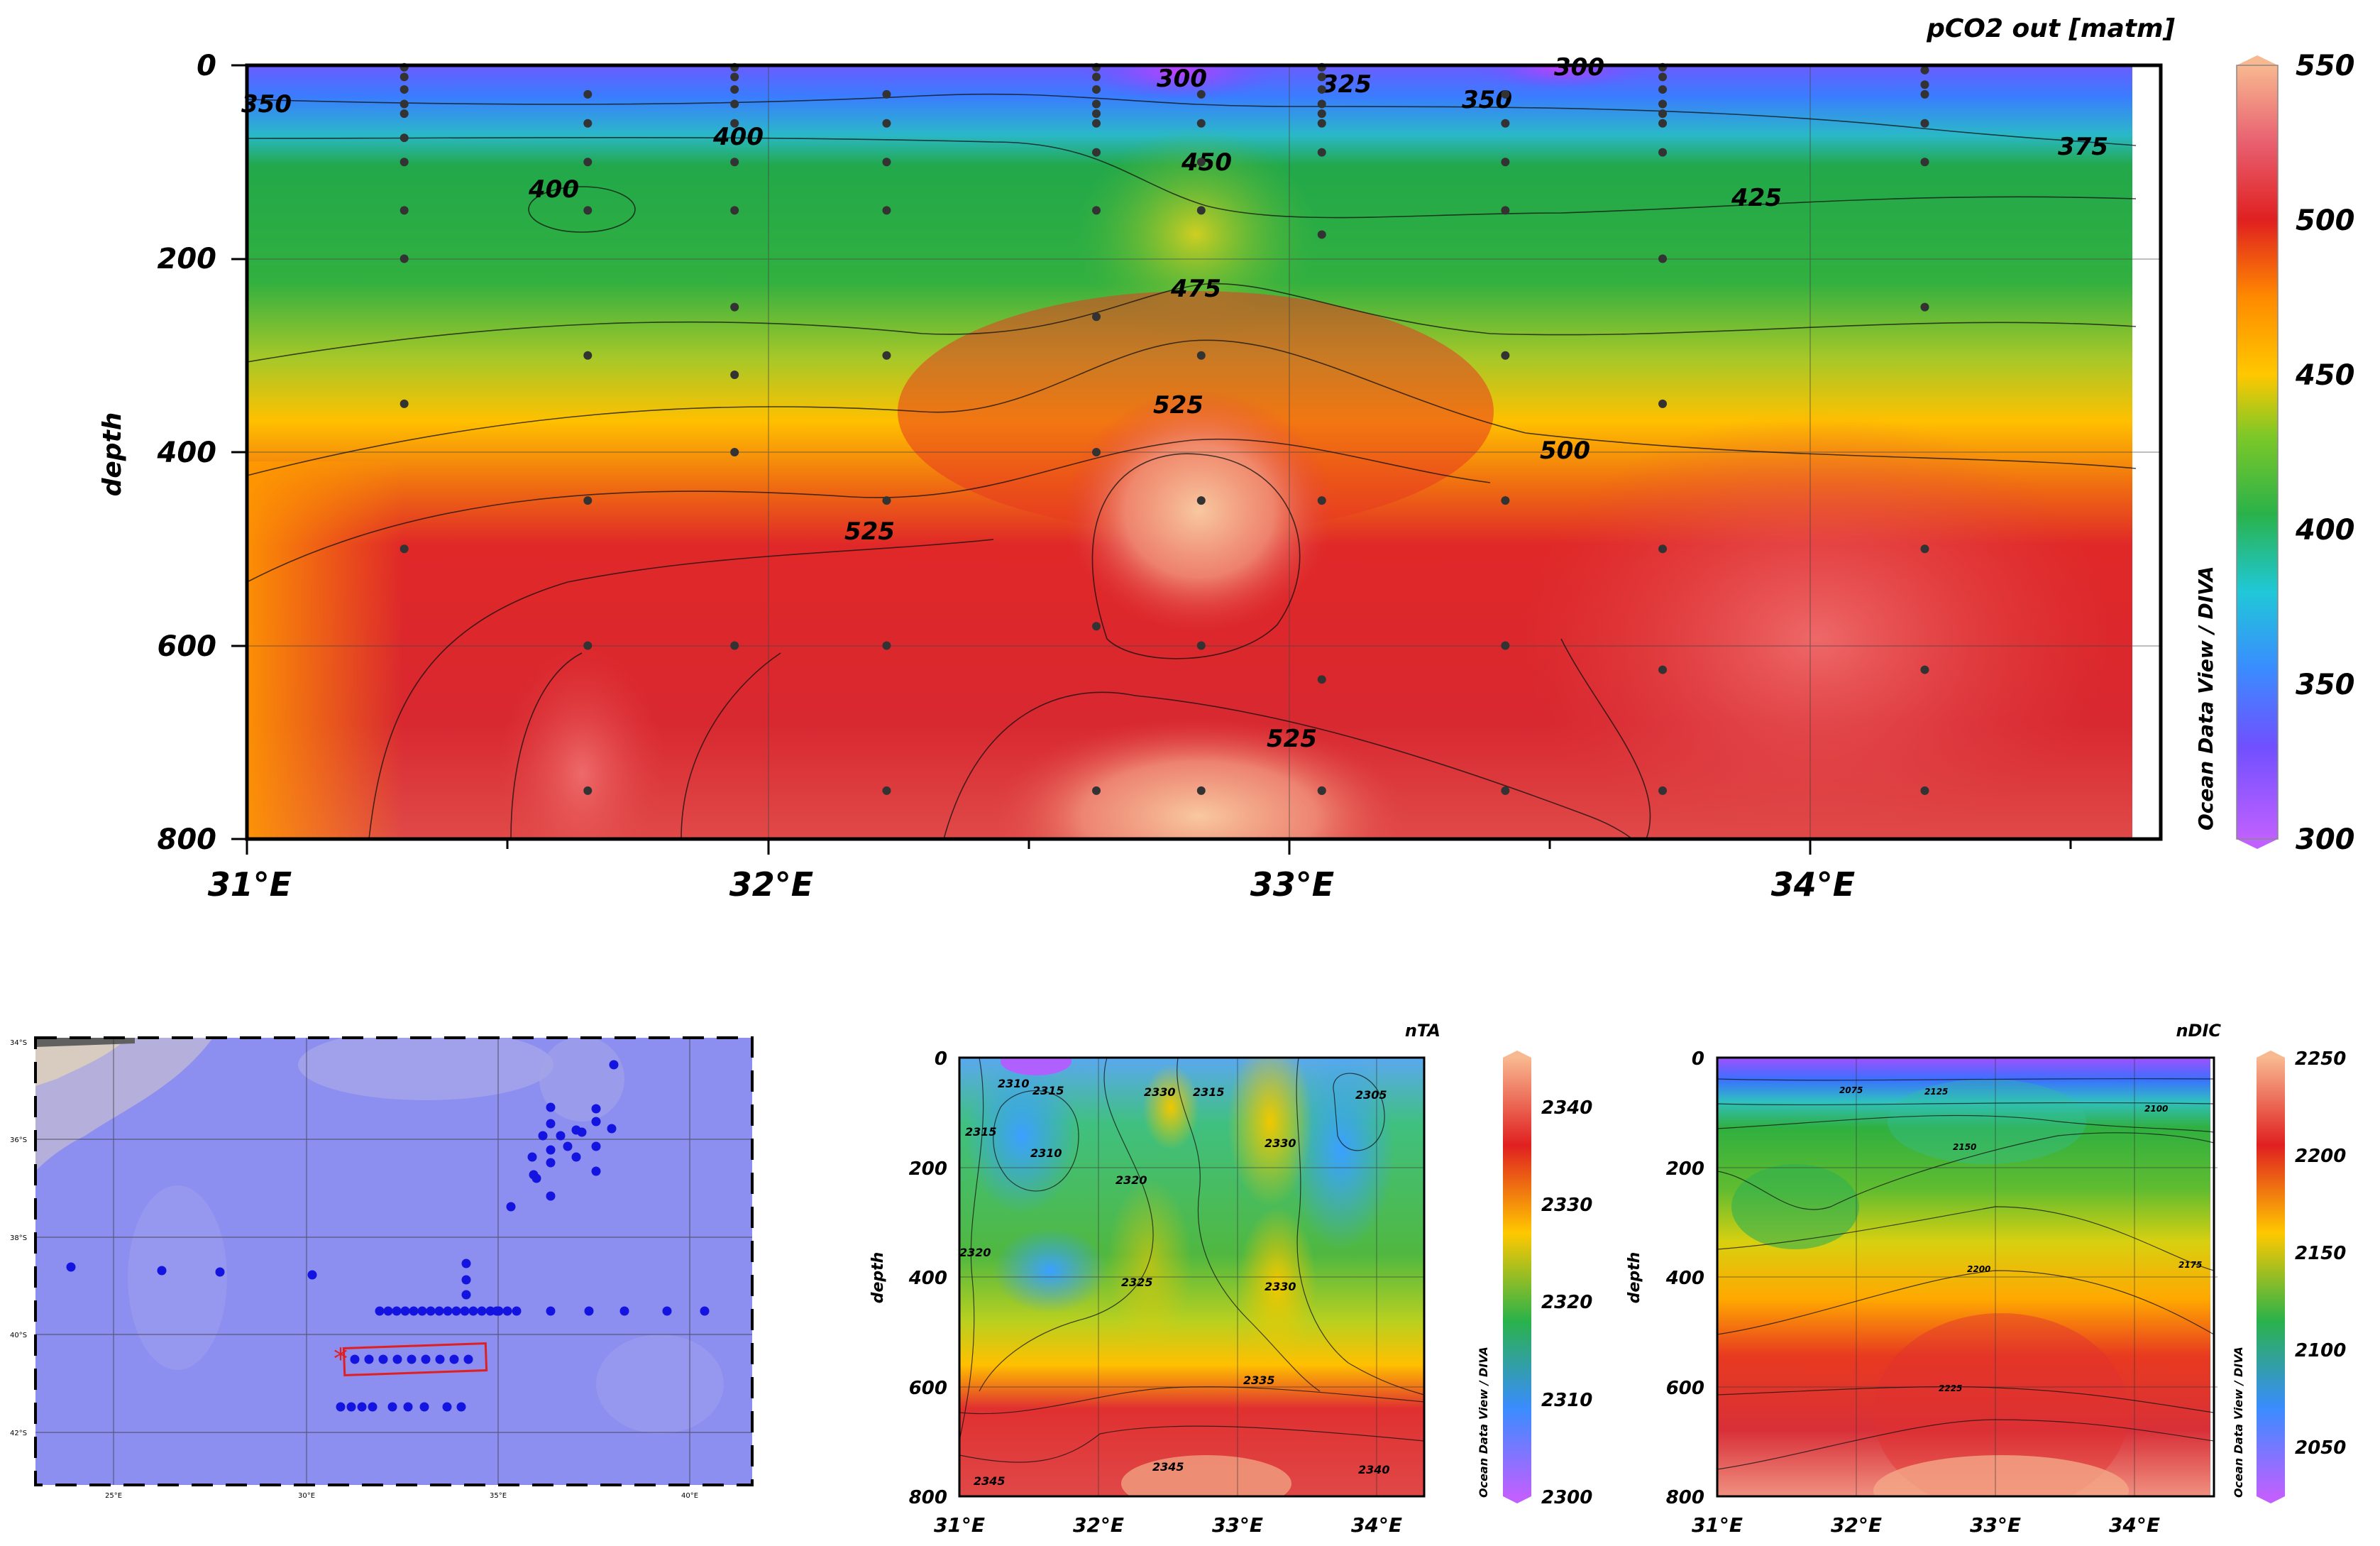  I want to click on nta-y-axis-label: depth, so click(878, 1278).